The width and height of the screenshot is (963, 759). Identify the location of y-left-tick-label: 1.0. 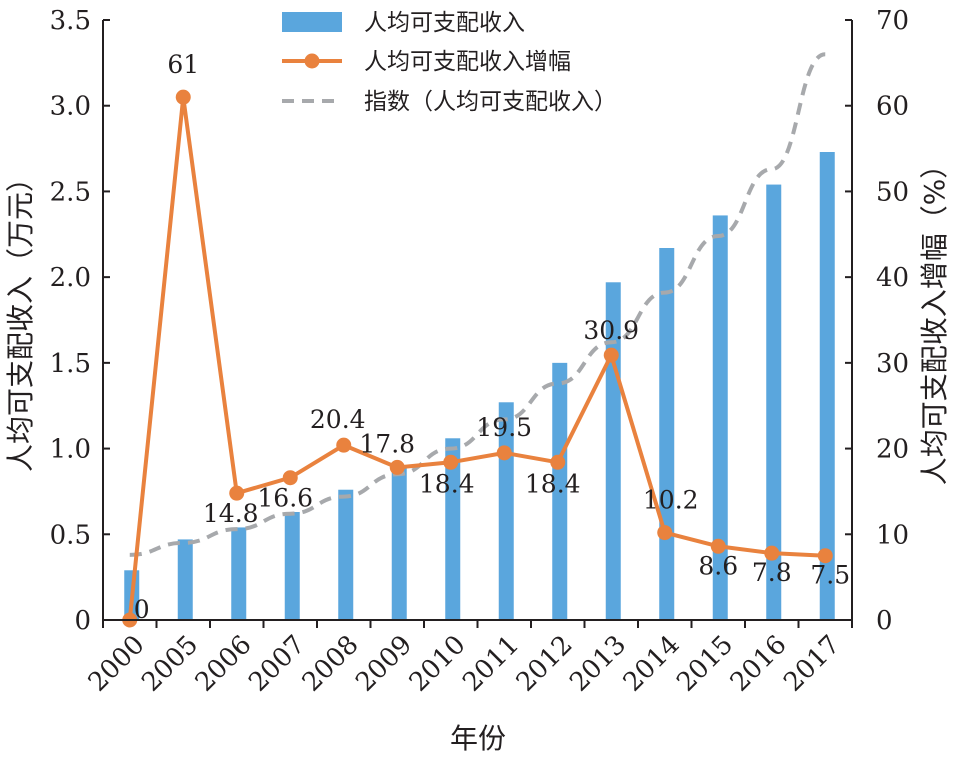
(70, 450).